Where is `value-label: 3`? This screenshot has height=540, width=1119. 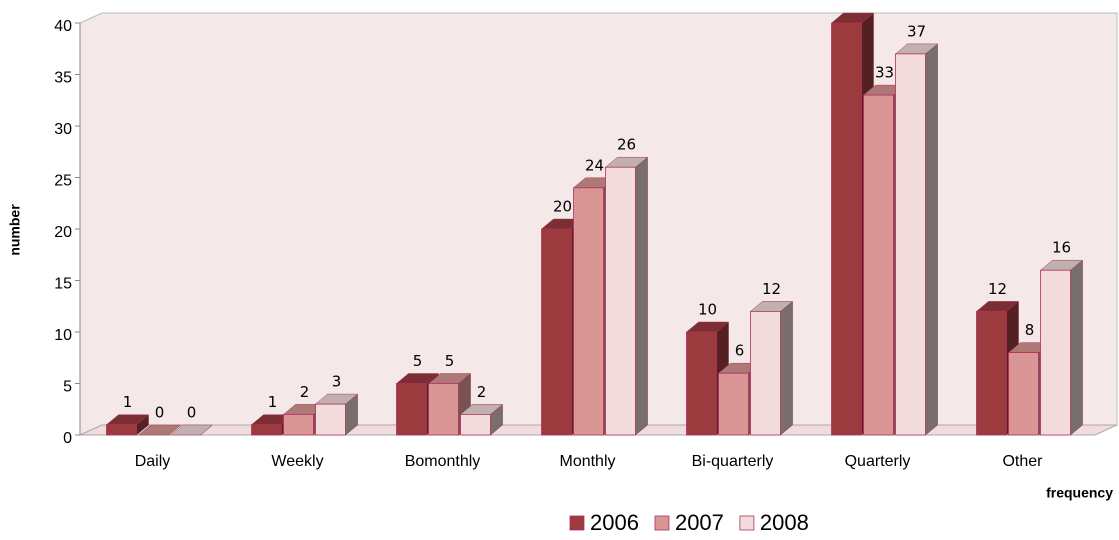
value-label: 3 is located at coordinates (337, 382).